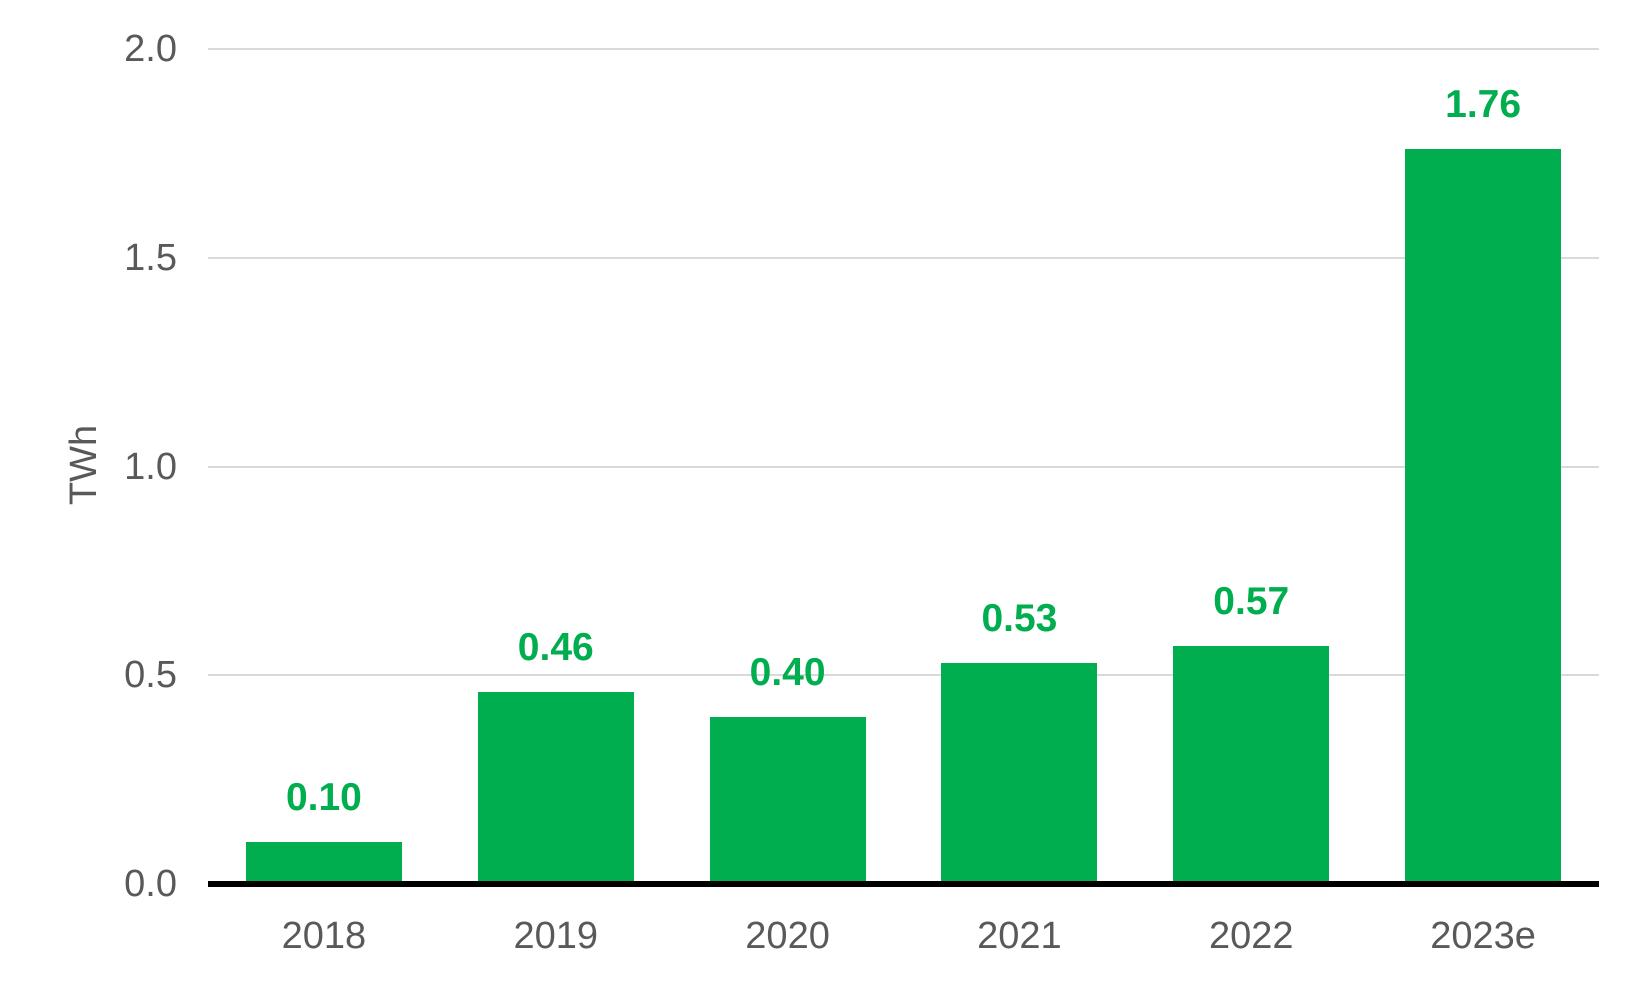 The height and width of the screenshot is (990, 1650). What do you see at coordinates (150, 257) in the screenshot?
I see `y-axis-tick-label: 1.5` at bounding box center [150, 257].